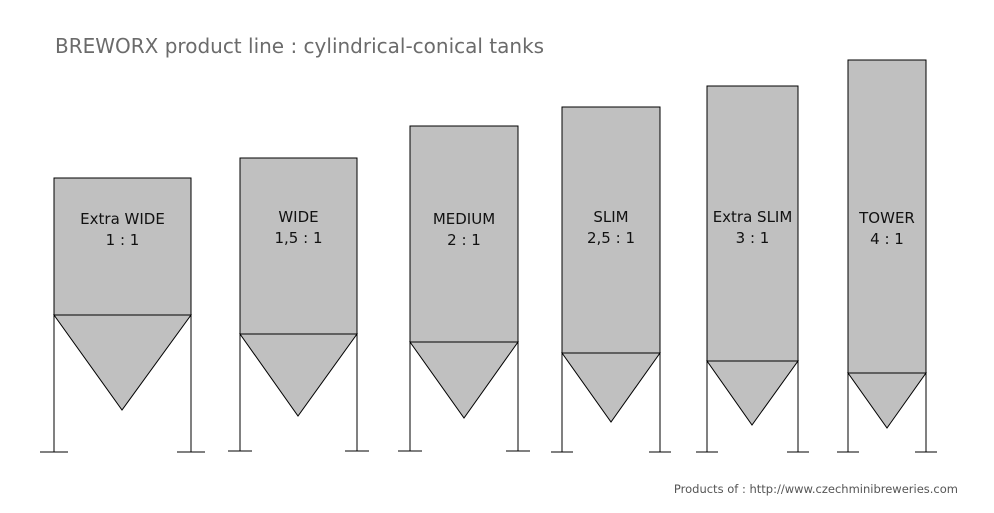  I want to click on tank-label-wide: WIDE 1,5 : 1, so click(298, 228).